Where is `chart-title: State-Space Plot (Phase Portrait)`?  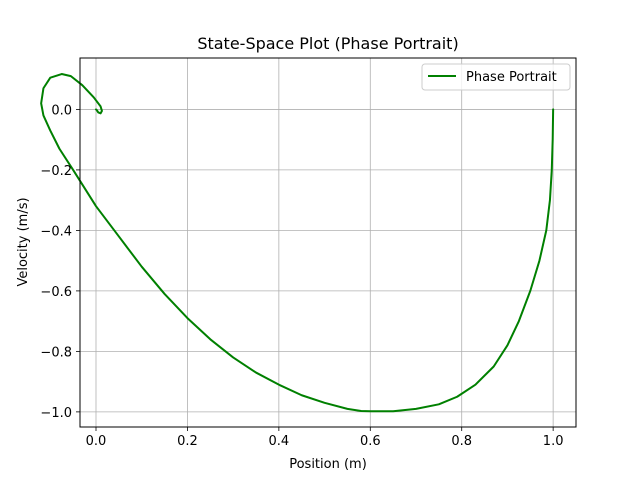 chart-title: State-Space Plot (Phase Portrait) is located at coordinates (327, 43).